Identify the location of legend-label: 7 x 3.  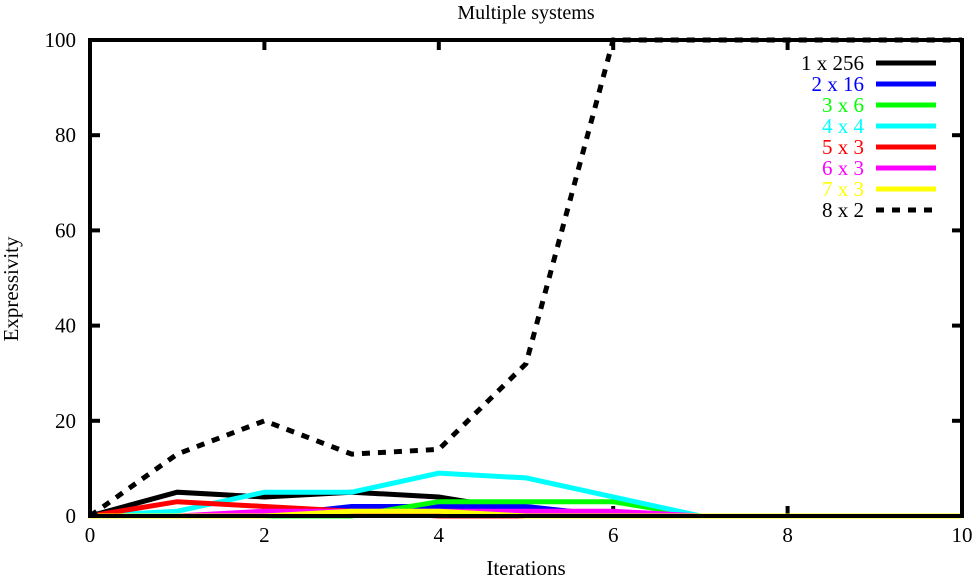
(843, 189).